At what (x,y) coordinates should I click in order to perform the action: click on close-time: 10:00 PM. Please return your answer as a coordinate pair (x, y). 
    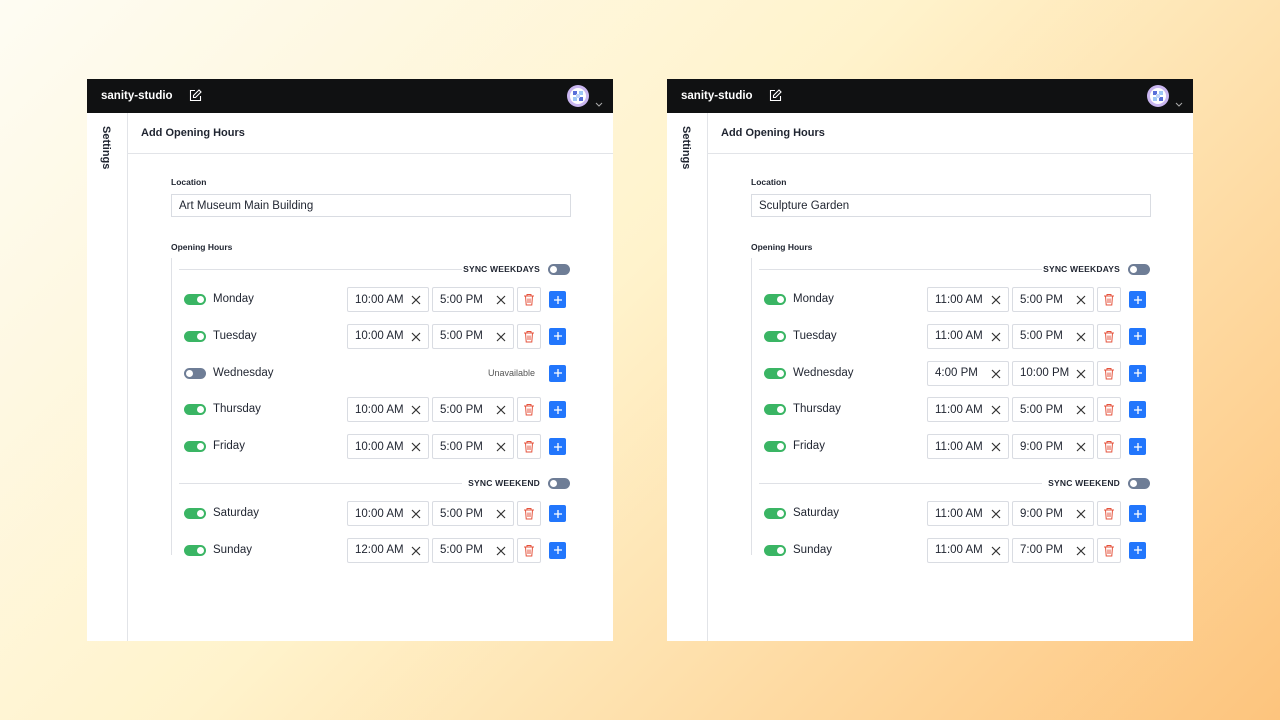
    Looking at the image, I should click on (1053, 373).